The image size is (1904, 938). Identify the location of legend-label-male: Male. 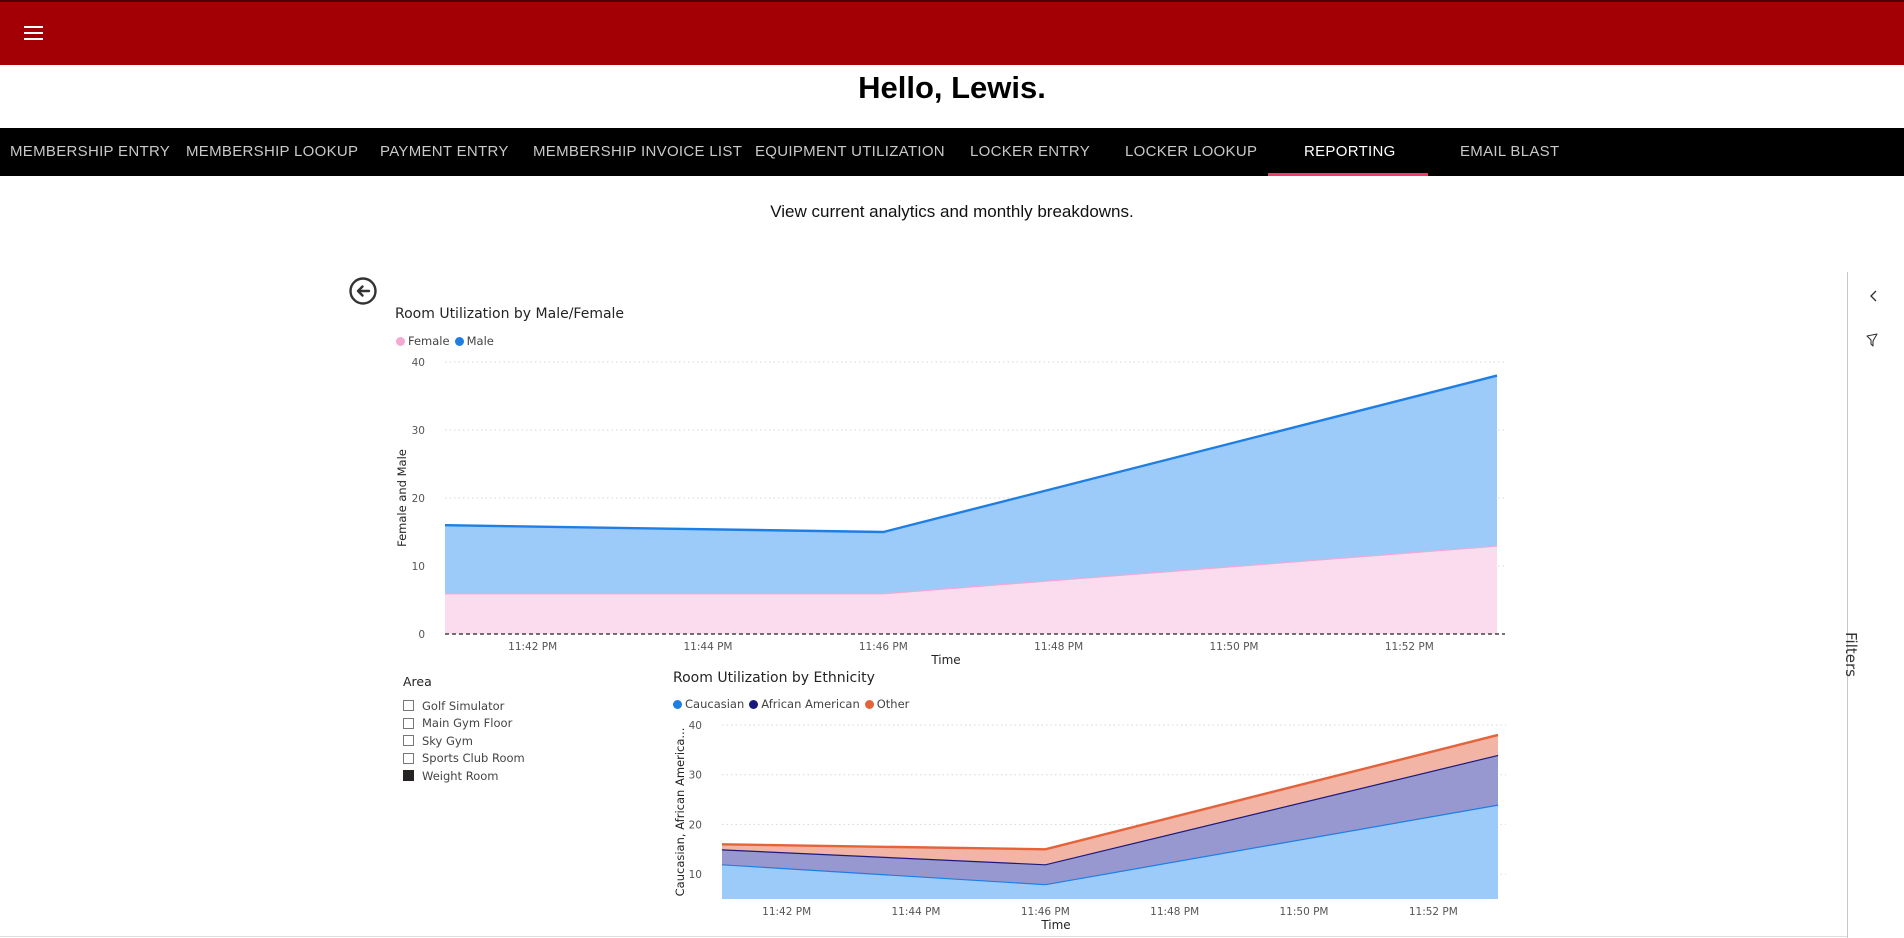
(480, 341).